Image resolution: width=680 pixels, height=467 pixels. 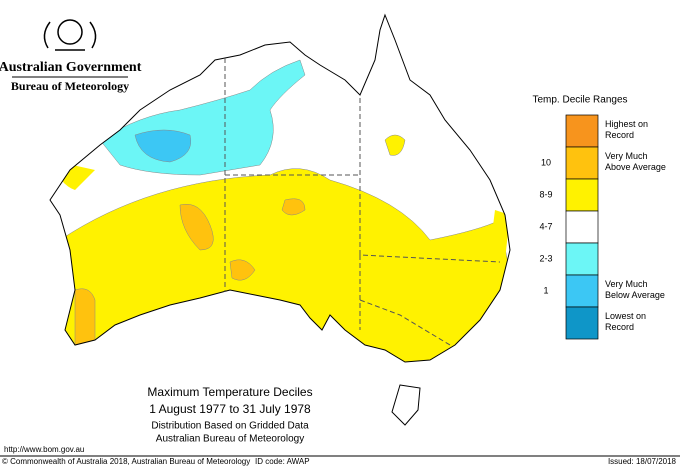 I want to click on legend-range: 8-9, so click(x=545, y=194).